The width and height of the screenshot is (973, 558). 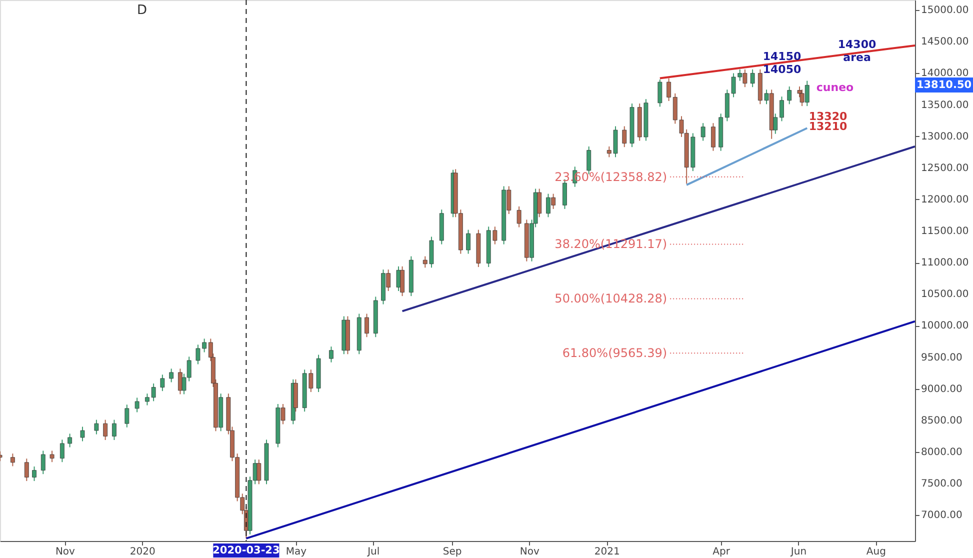 I want to click on annotation: 14300 area, so click(x=857, y=51).